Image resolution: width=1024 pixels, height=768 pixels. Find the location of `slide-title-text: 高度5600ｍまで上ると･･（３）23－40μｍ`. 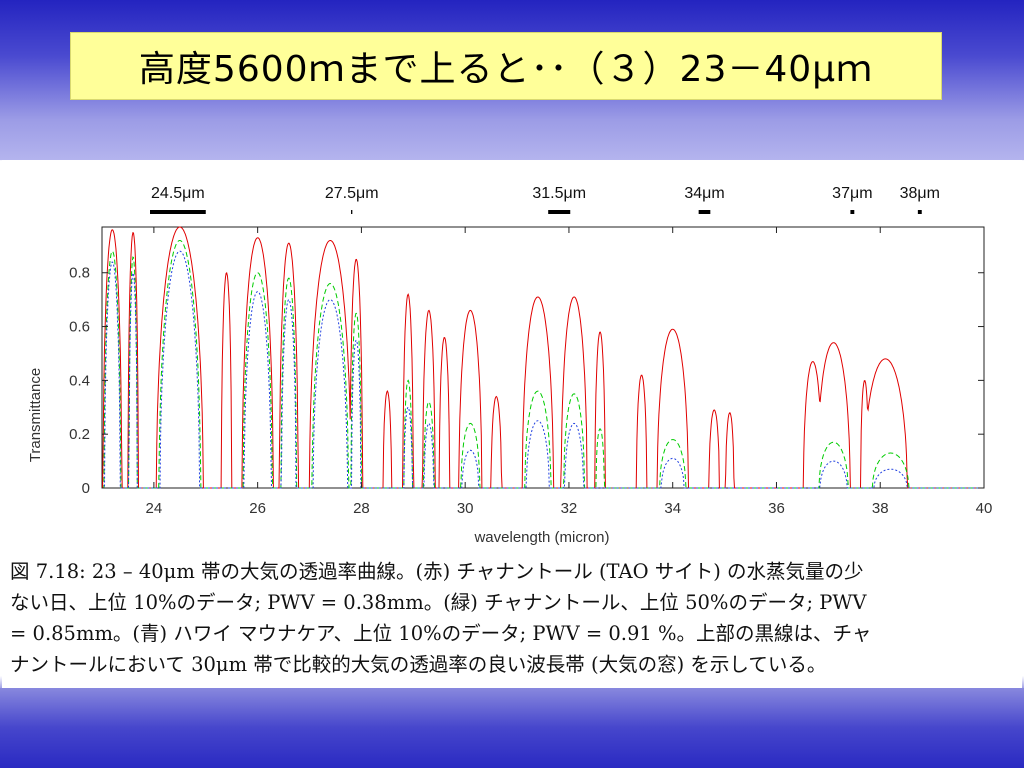

slide-title-text: 高度5600ｍまで上ると･･（３）23－40μｍ is located at coordinates (506, 69).